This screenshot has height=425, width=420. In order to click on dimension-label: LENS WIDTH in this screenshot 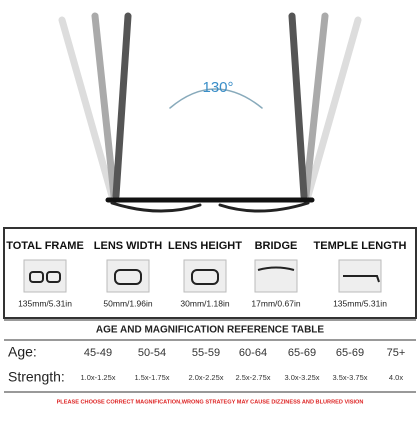, I will do `click(128, 246)`.